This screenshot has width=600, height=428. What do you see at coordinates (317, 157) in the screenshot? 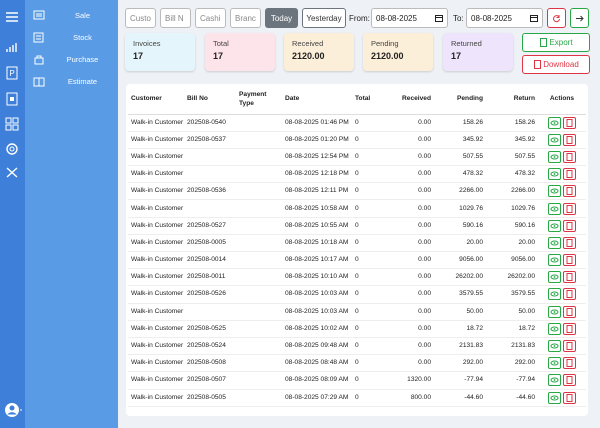
I see `table-cell: 08-08-2025 12:54 PM` at bounding box center [317, 157].